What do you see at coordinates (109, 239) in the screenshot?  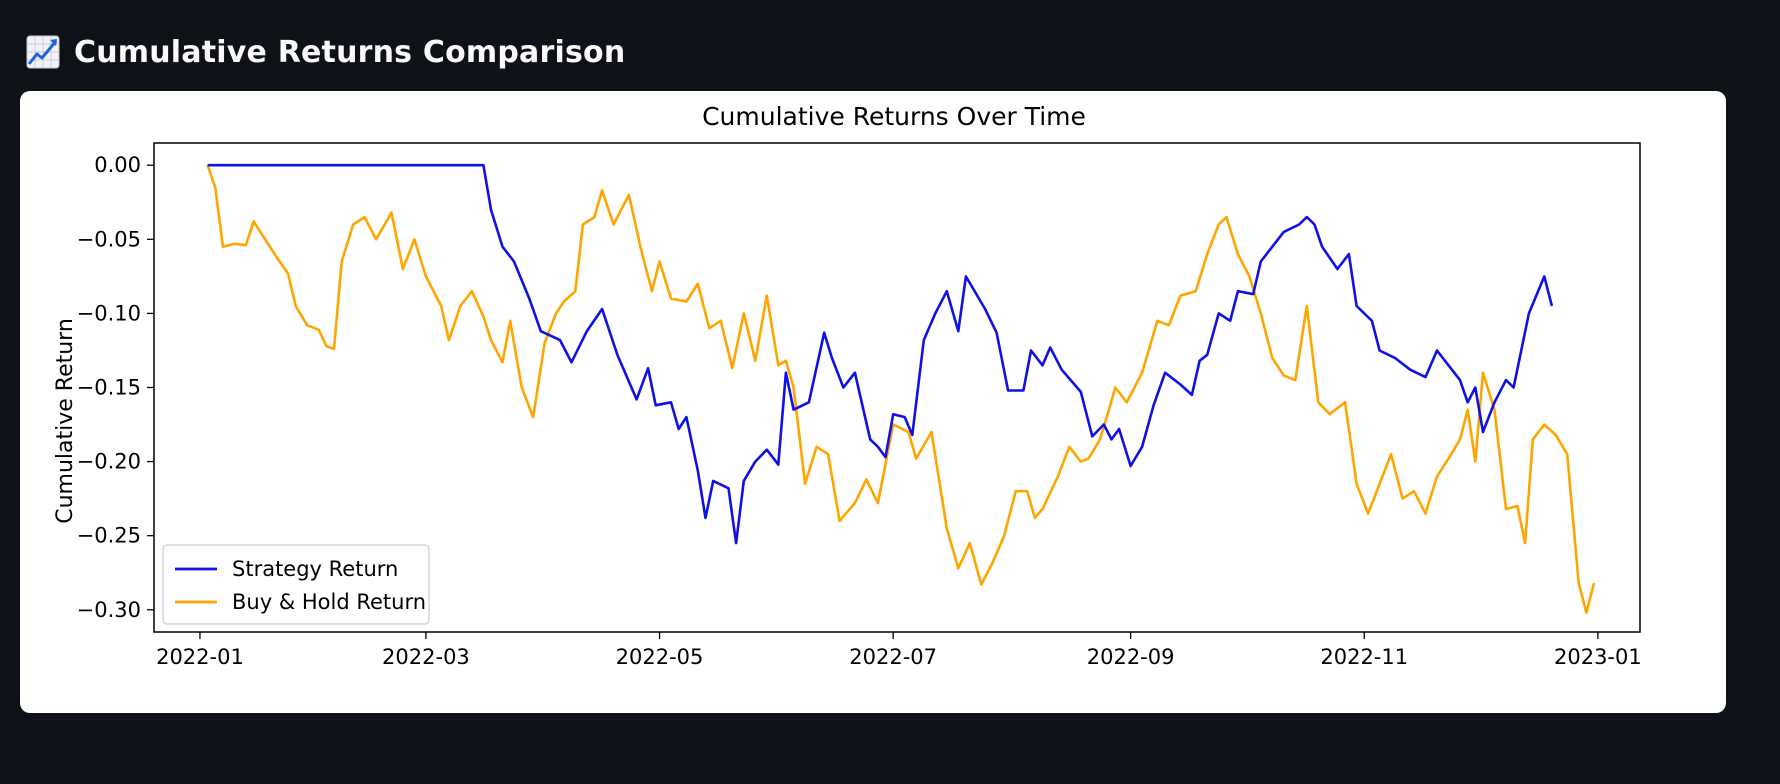 I see `y-tick-label: −0.05` at bounding box center [109, 239].